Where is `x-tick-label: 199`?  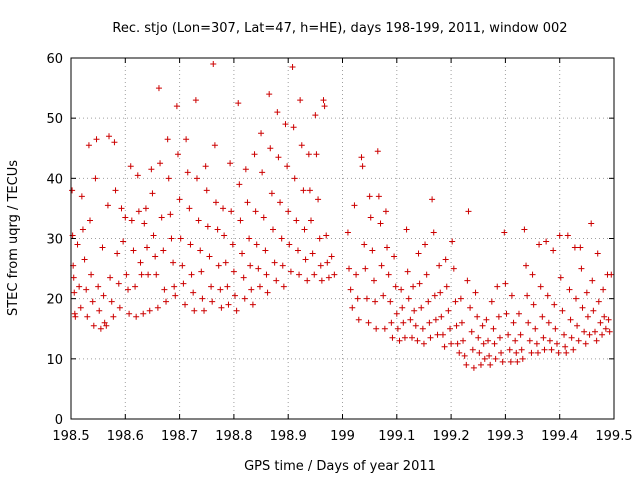
x-tick-label: 199 is located at coordinates (342, 436).